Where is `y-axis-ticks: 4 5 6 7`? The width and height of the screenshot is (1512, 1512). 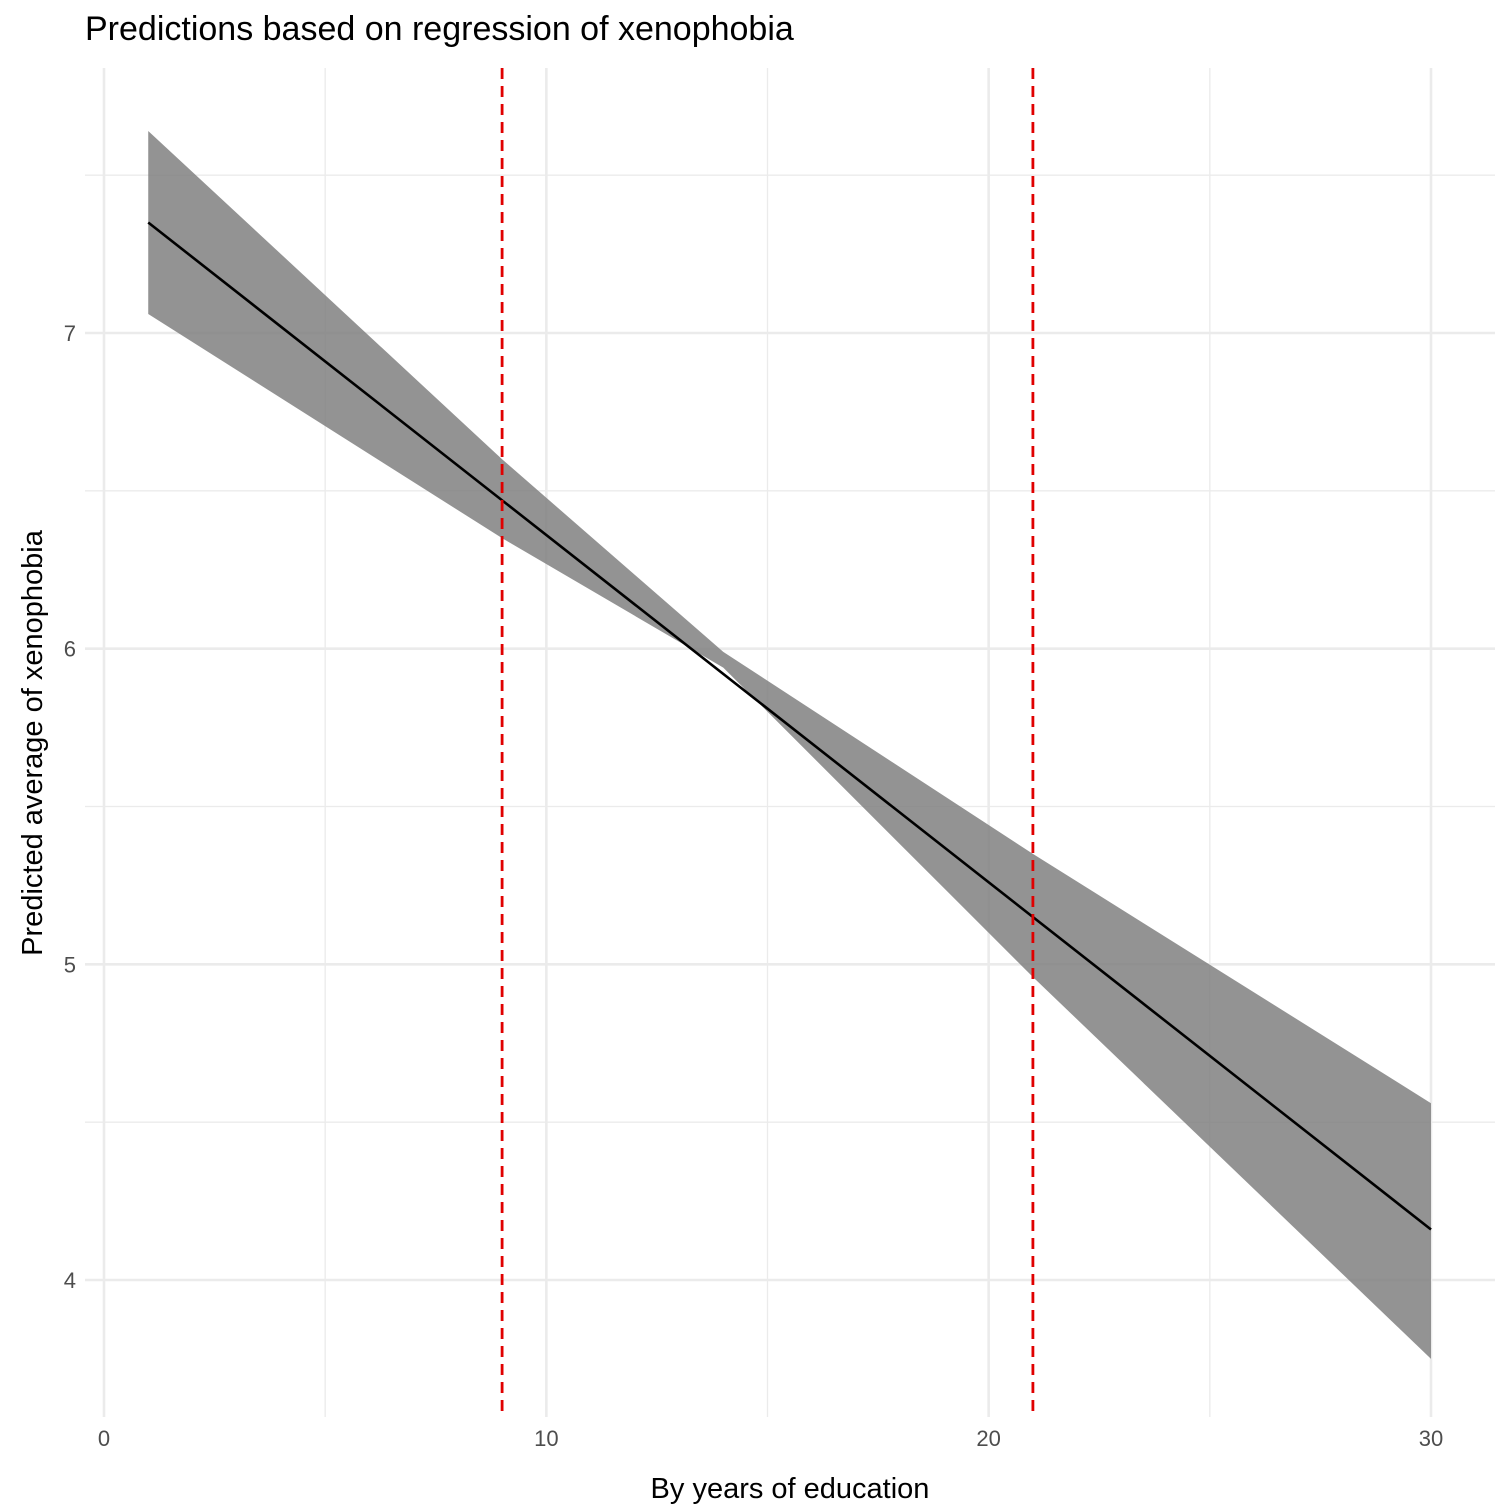
y-axis-ticks: 4 5 6 7 is located at coordinates (70, 807).